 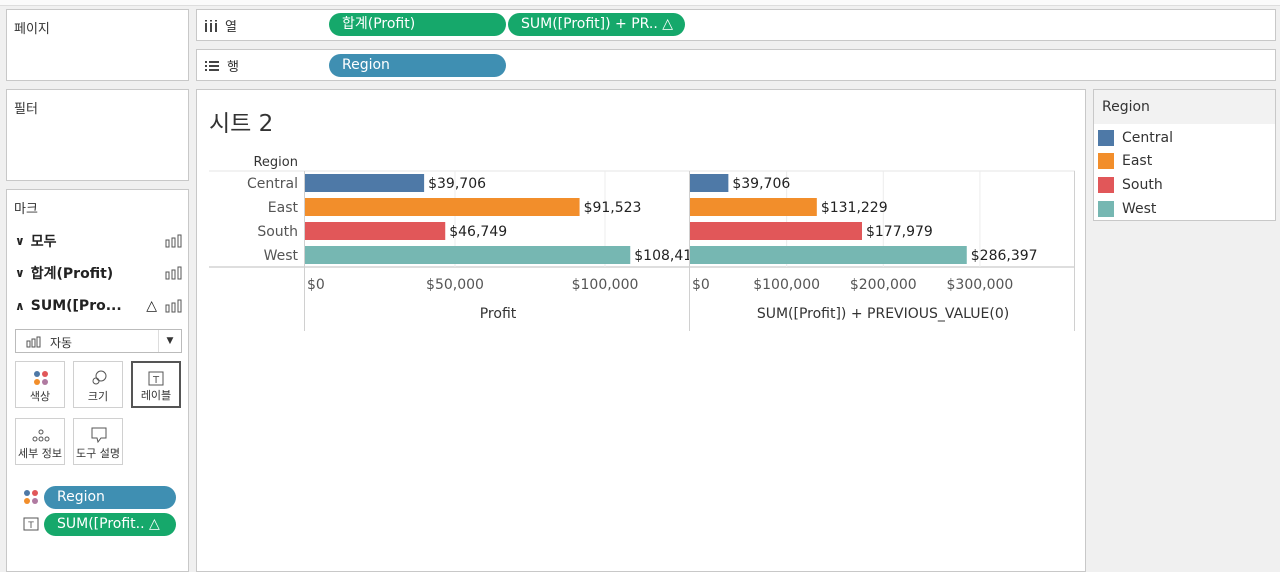 I want to click on marks-row-label: 모두, so click(x=43, y=242).